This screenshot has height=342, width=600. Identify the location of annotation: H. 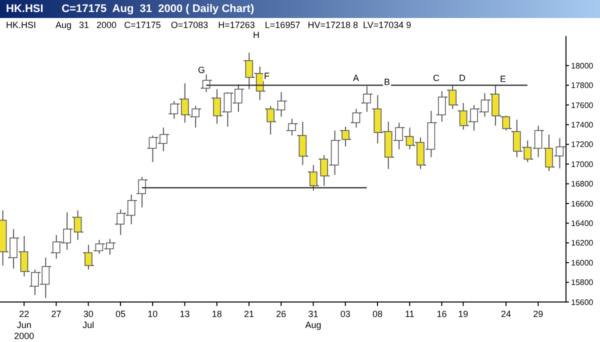
(256, 35).